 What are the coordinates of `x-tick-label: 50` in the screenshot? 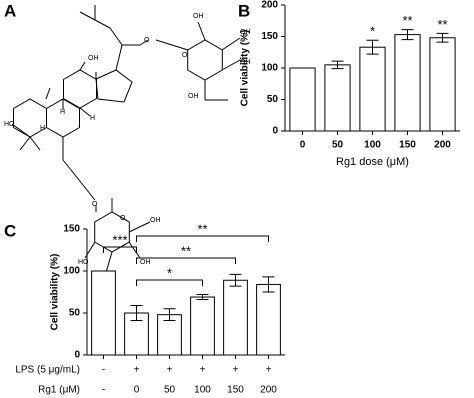 It's located at (338, 145).